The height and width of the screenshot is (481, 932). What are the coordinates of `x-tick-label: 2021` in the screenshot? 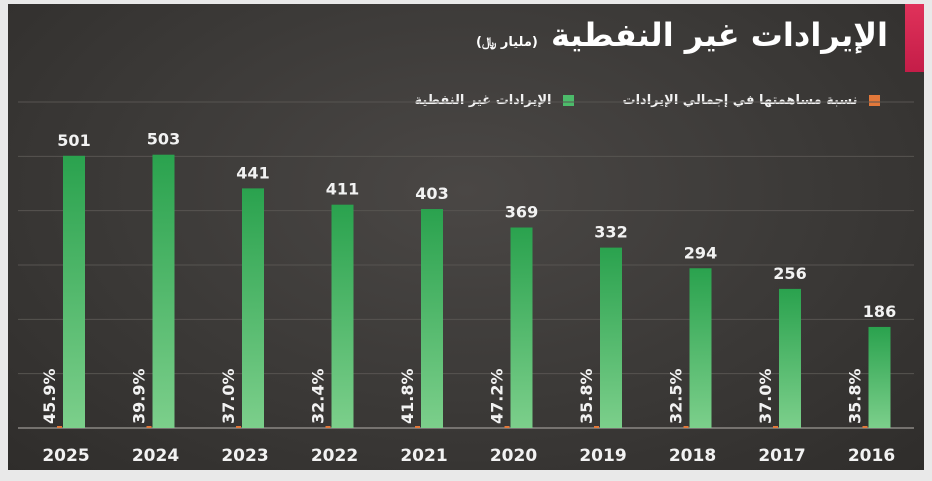 It's located at (423, 456).